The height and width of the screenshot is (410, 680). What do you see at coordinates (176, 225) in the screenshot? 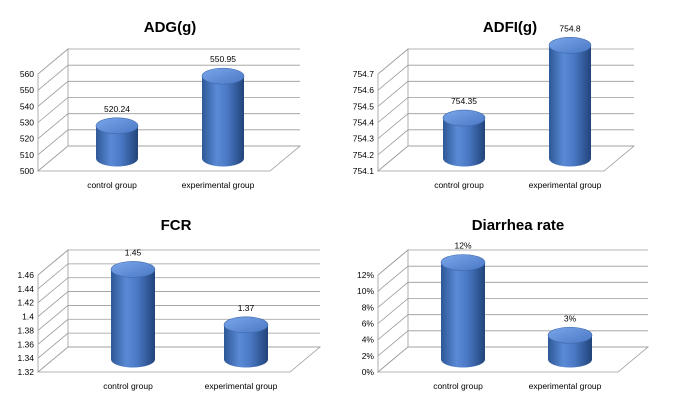
I see `chart-title: FCR` at bounding box center [176, 225].